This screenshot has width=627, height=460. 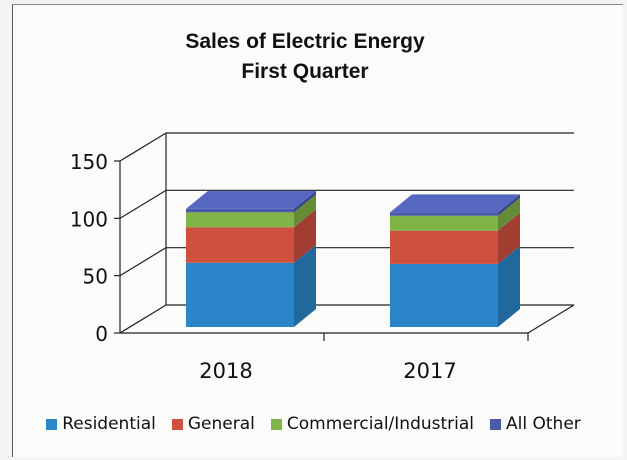 What do you see at coordinates (109, 424) in the screenshot?
I see `legend-label-residential: Residential` at bounding box center [109, 424].